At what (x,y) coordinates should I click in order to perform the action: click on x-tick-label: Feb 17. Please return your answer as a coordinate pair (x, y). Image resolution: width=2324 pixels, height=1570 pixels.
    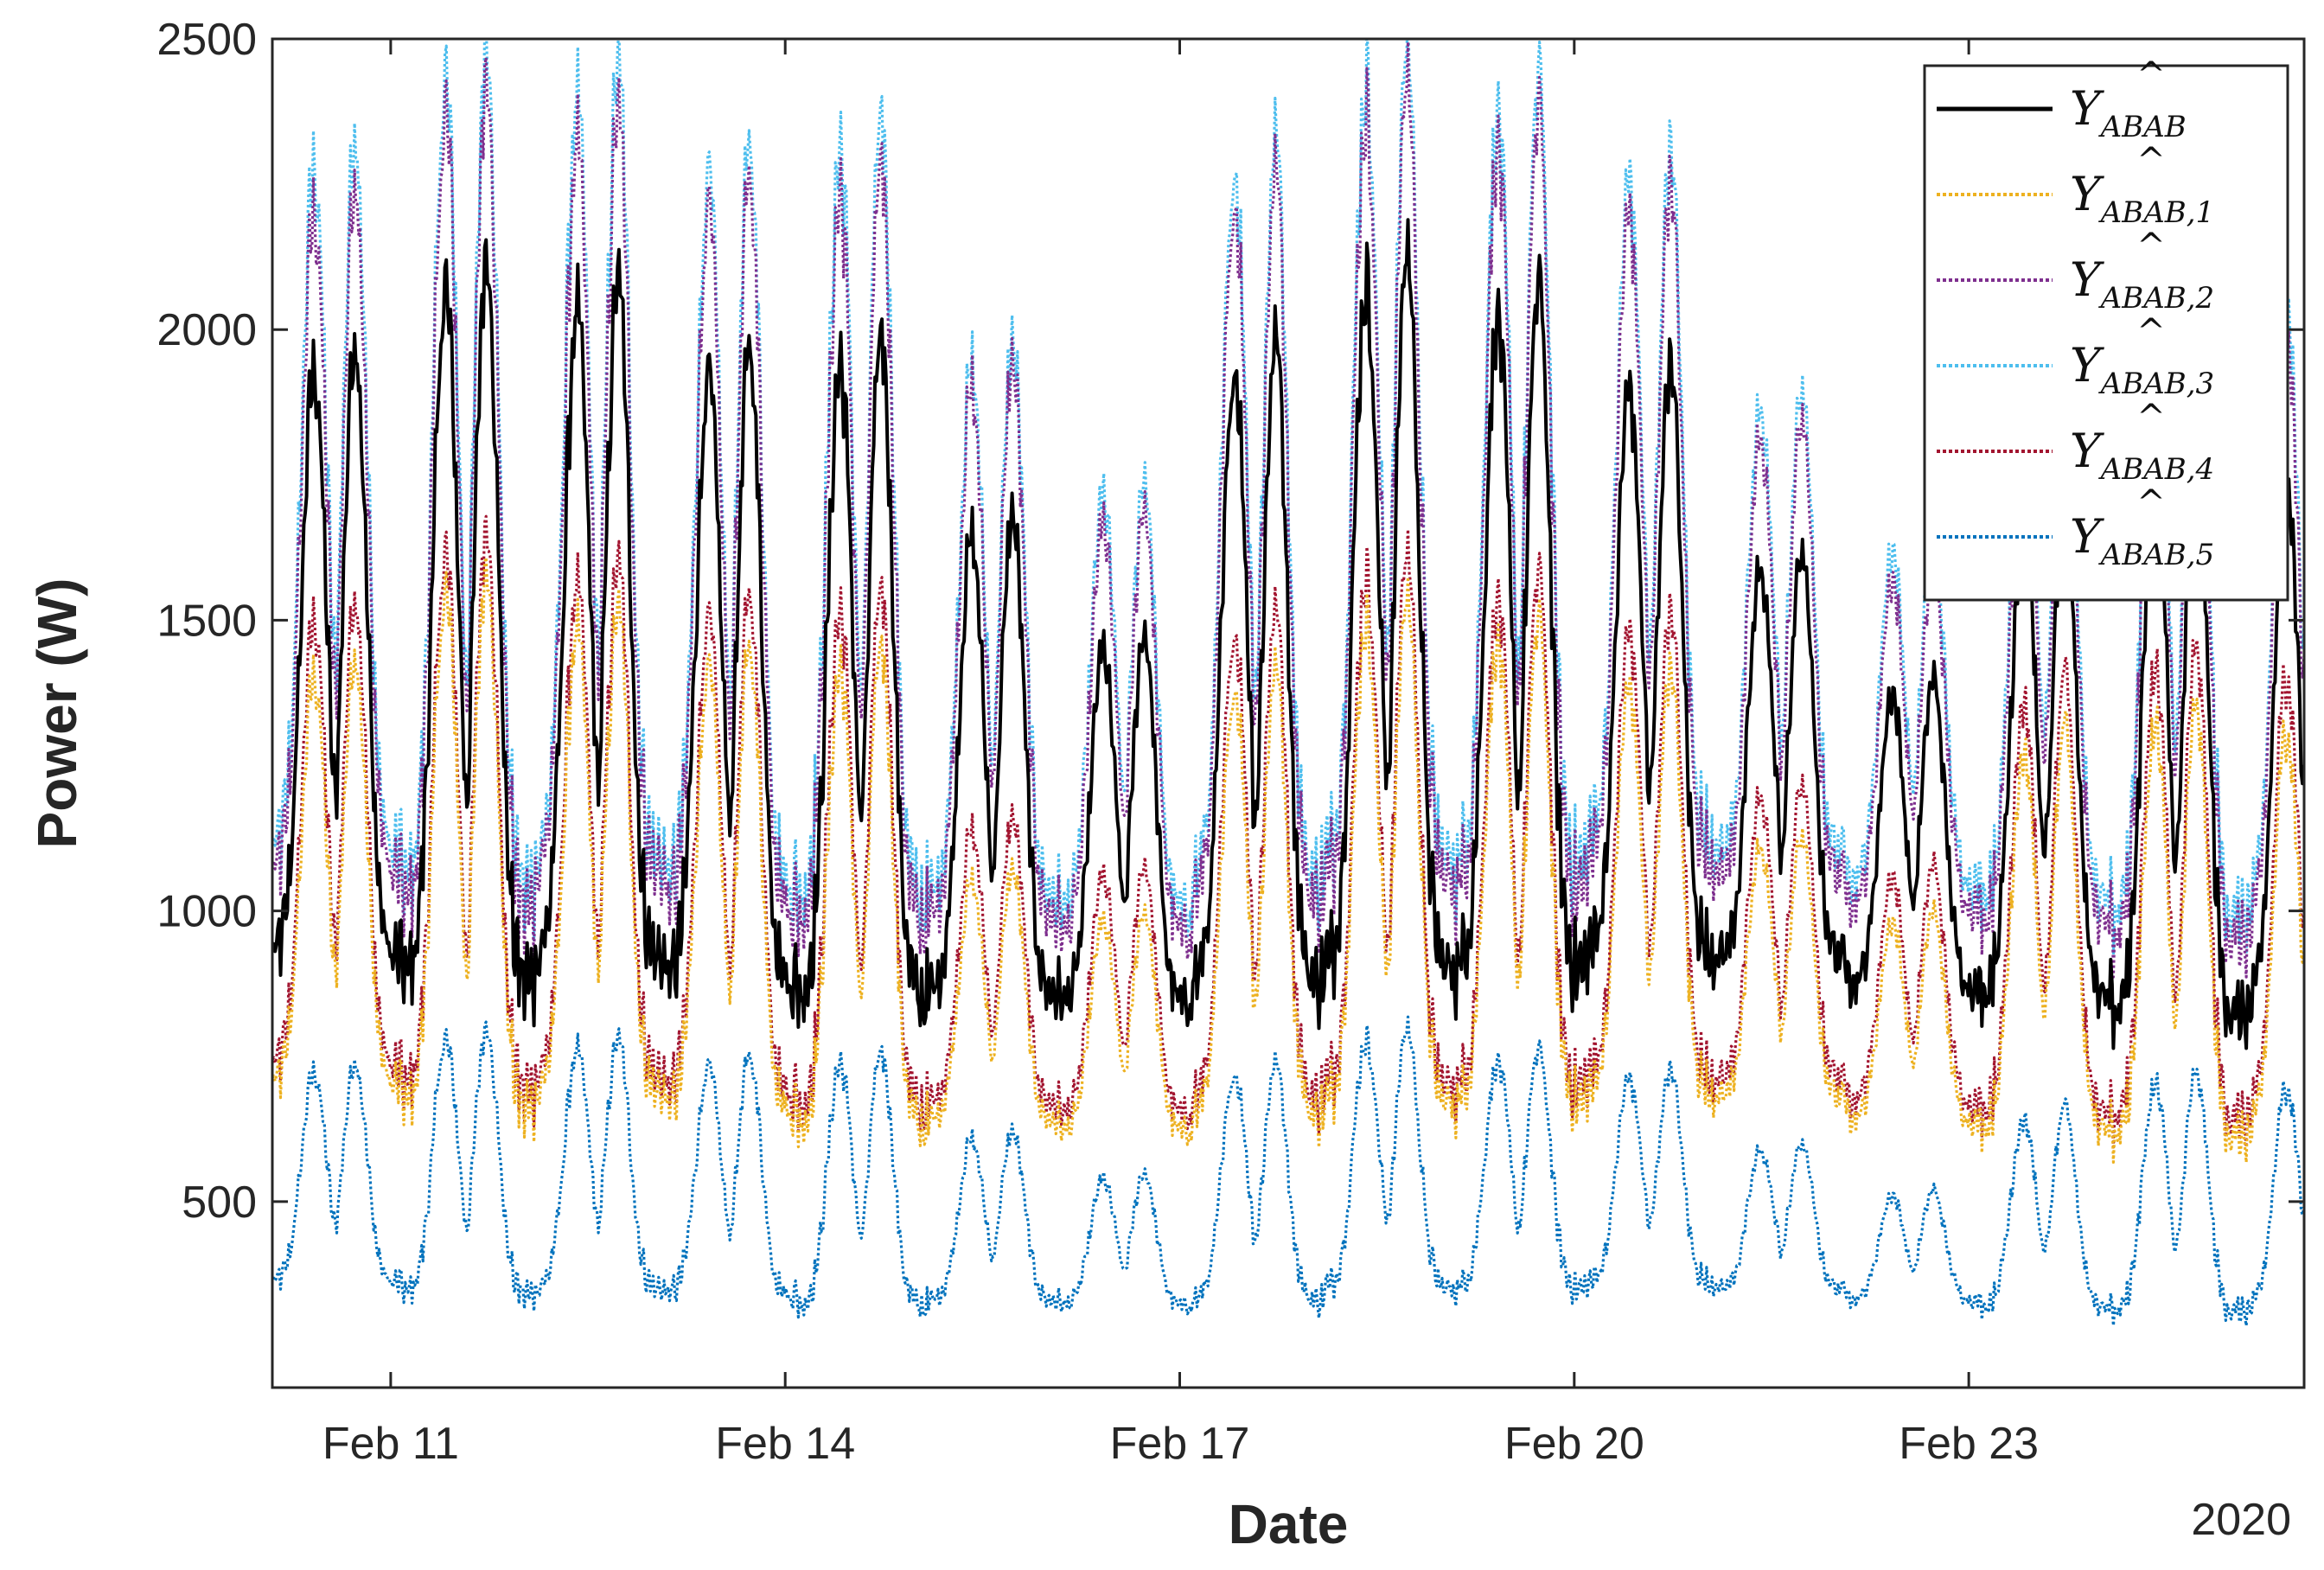
    Looking at the image, I should click on (1180, 1444).